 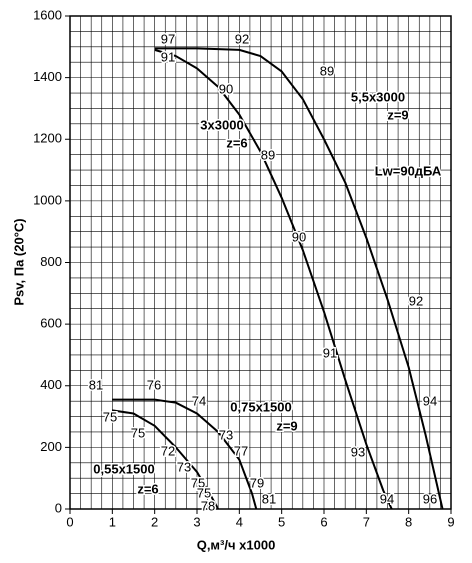 What do you see at coordinates (168, 450) in the screenshot?
I see `annotation: 72` at bounding box center [168, 450].